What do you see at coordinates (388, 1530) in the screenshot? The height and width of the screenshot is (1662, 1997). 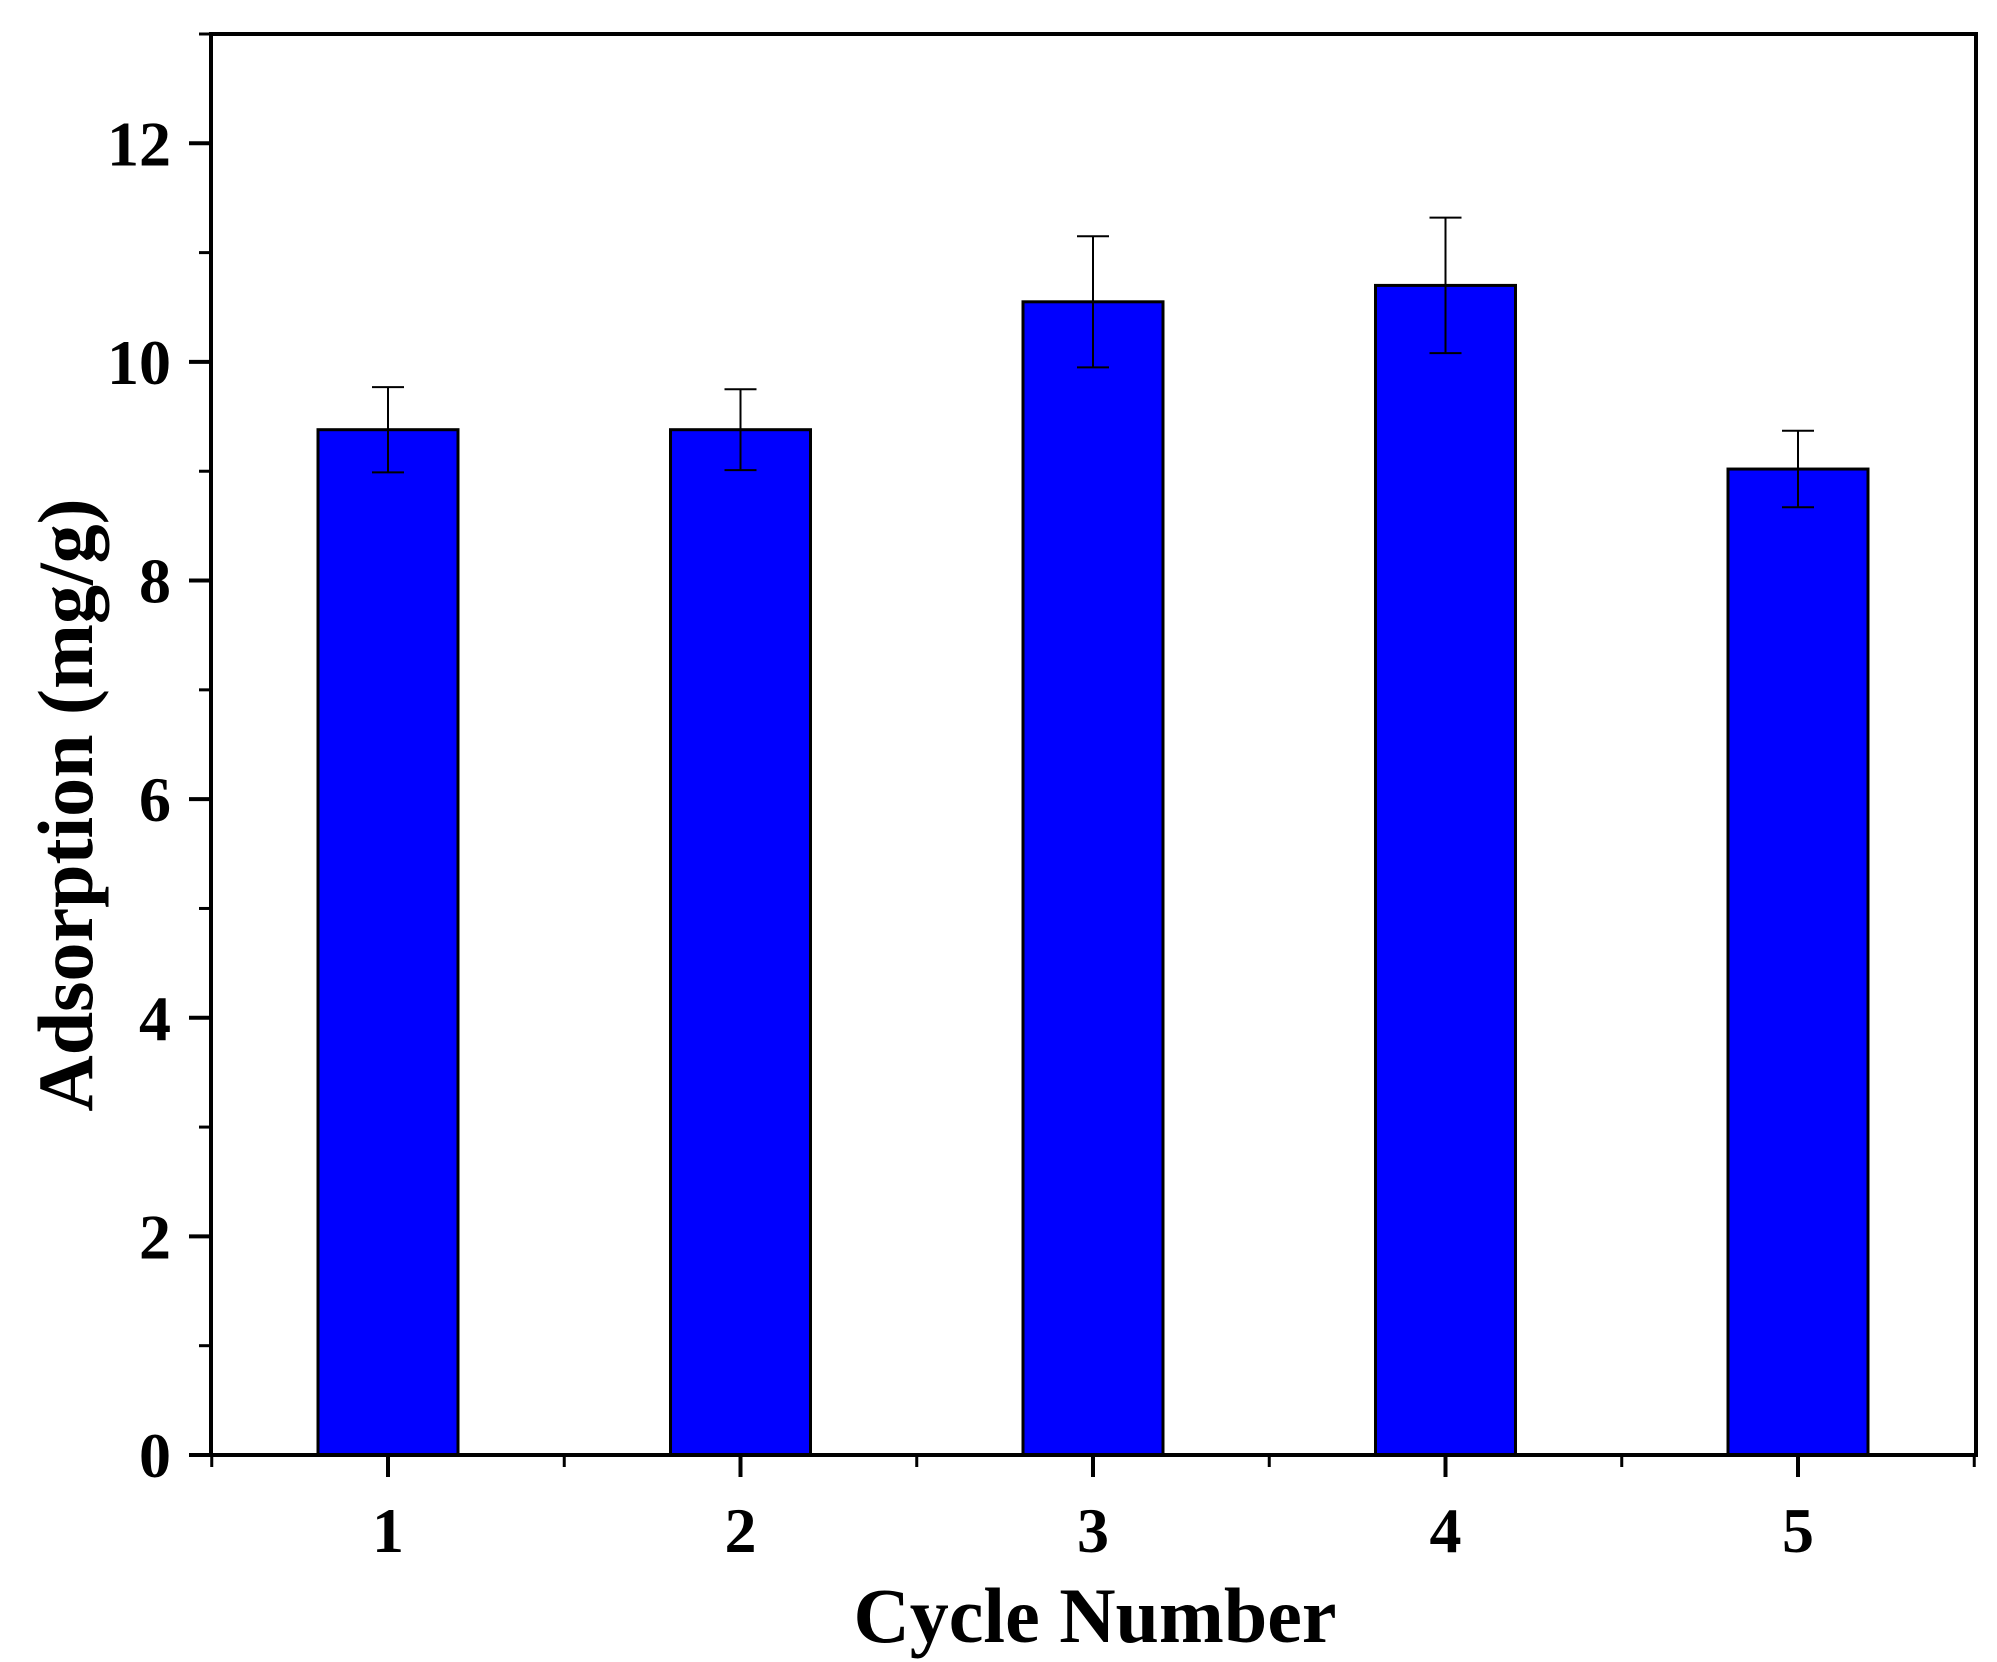 I see `x-tick-label: 1` at bounding box center [388, 1530].